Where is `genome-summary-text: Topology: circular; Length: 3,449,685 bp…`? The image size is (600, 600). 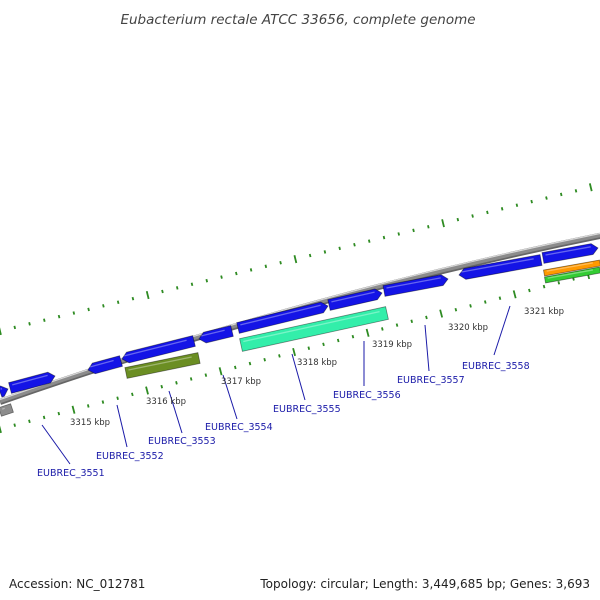 genome-summary-text: Topology: circular; Length: 3,449,685 bp… is located at coordinates (425, 584).